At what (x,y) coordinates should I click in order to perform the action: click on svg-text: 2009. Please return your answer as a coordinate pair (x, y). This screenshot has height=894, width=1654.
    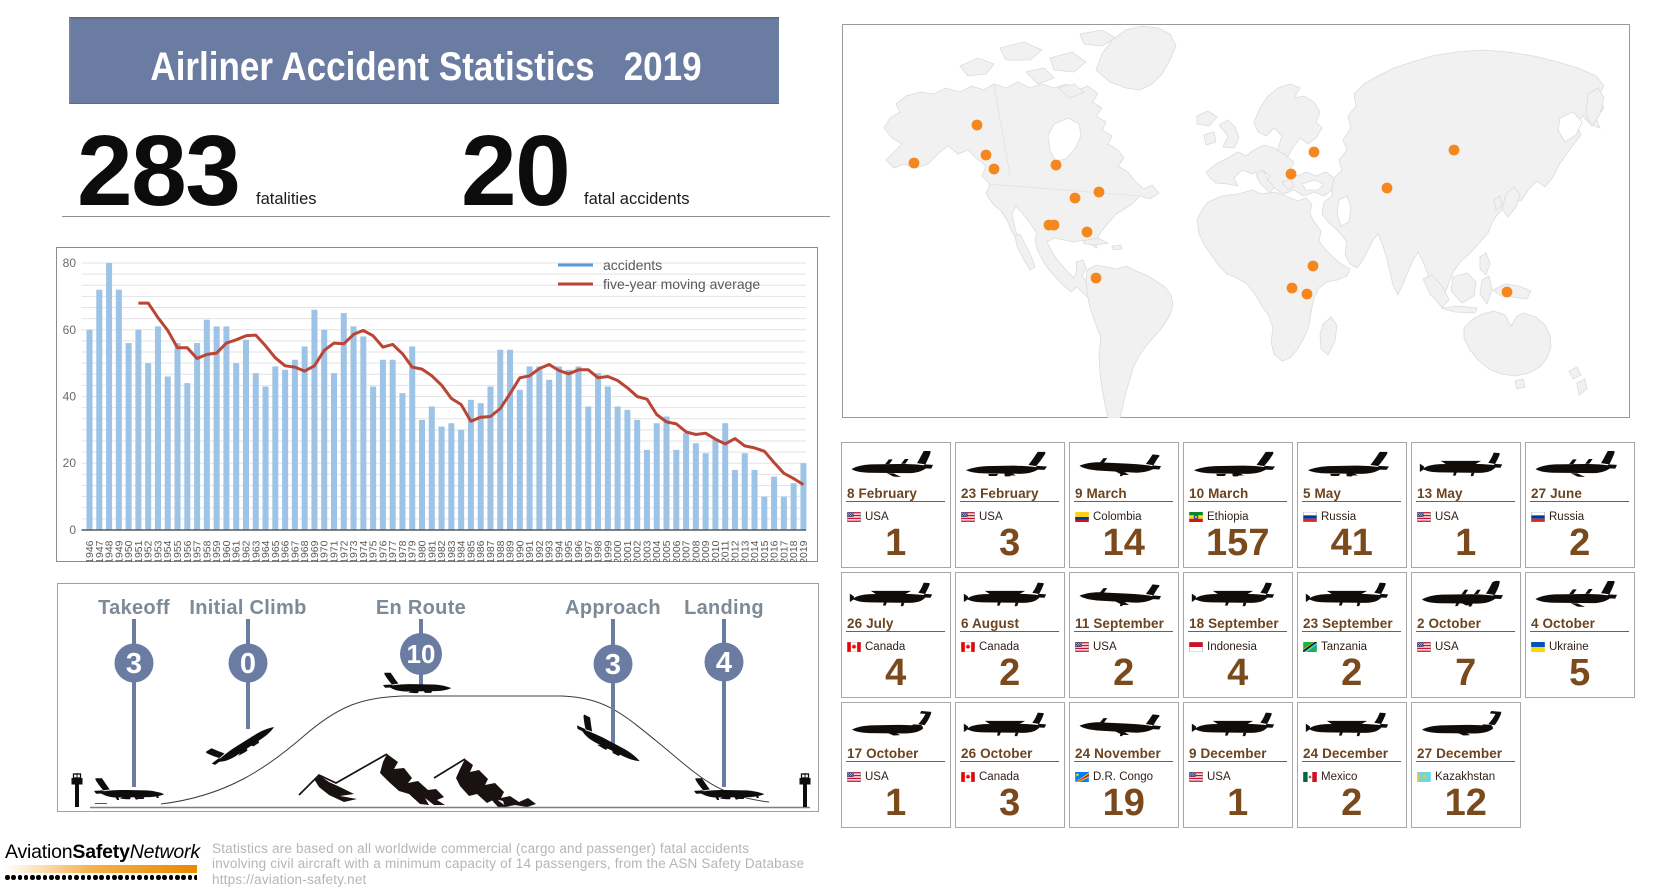
    Looking at the image, I should click on (706, 551).